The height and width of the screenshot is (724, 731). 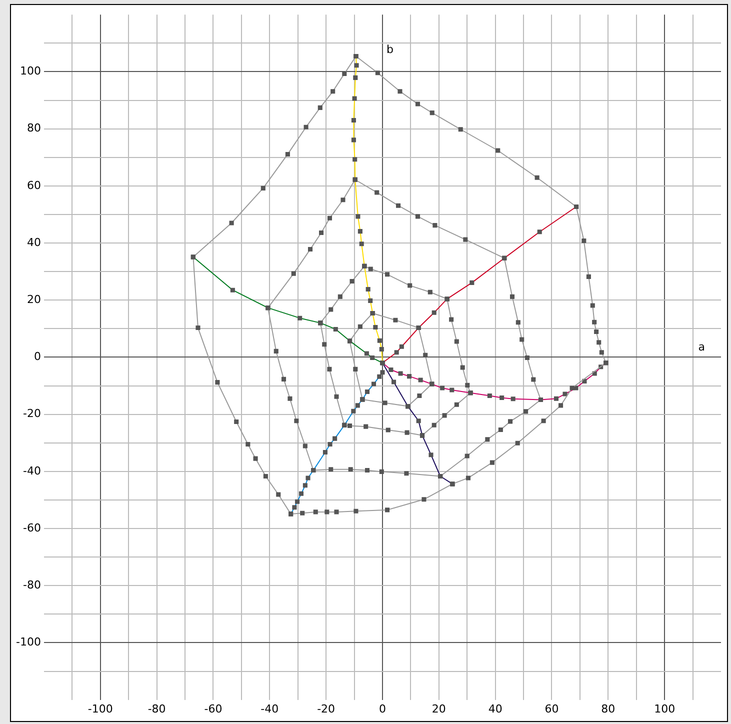 I want to click on y-tick-label: -60, so click(x=31, y=527).